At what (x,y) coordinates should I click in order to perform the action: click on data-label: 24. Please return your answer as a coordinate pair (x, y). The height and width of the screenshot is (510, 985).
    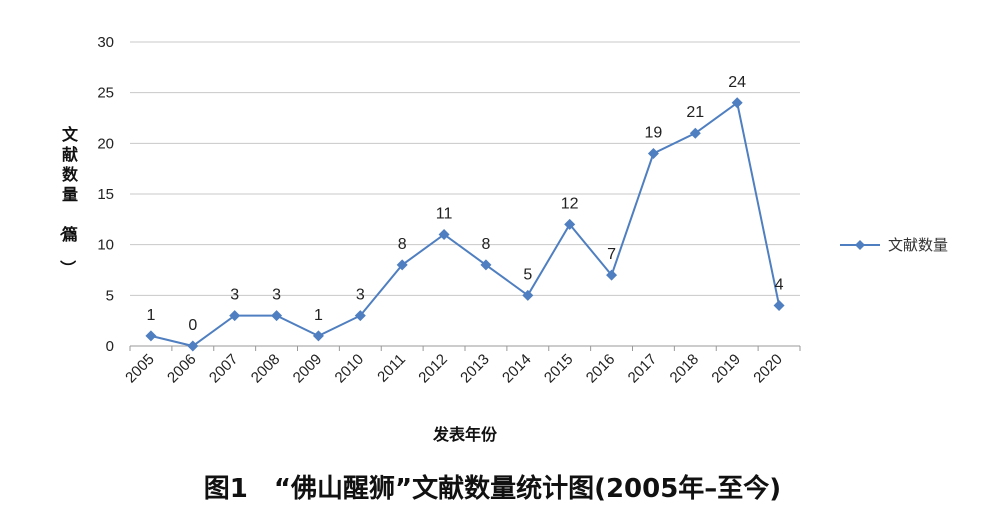
    Looking at the image, I should click on (737, 82).